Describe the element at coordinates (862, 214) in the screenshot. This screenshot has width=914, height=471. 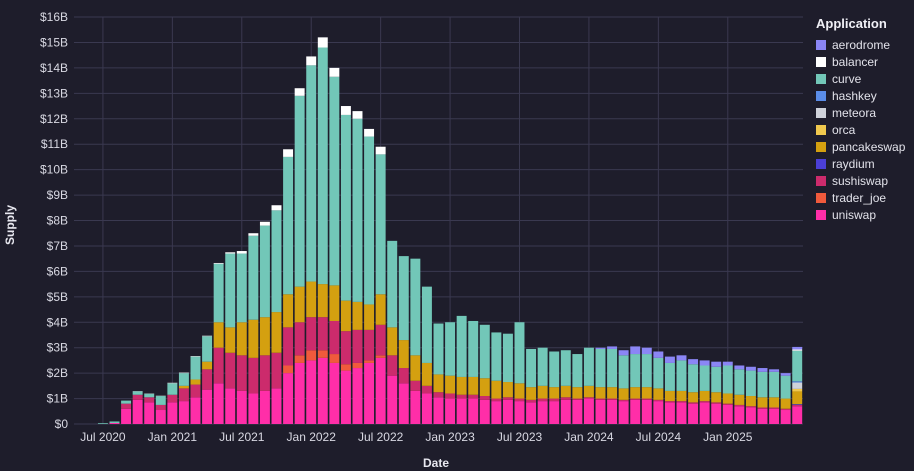
I see `legend-item-uniswap: uniswap` at that location.